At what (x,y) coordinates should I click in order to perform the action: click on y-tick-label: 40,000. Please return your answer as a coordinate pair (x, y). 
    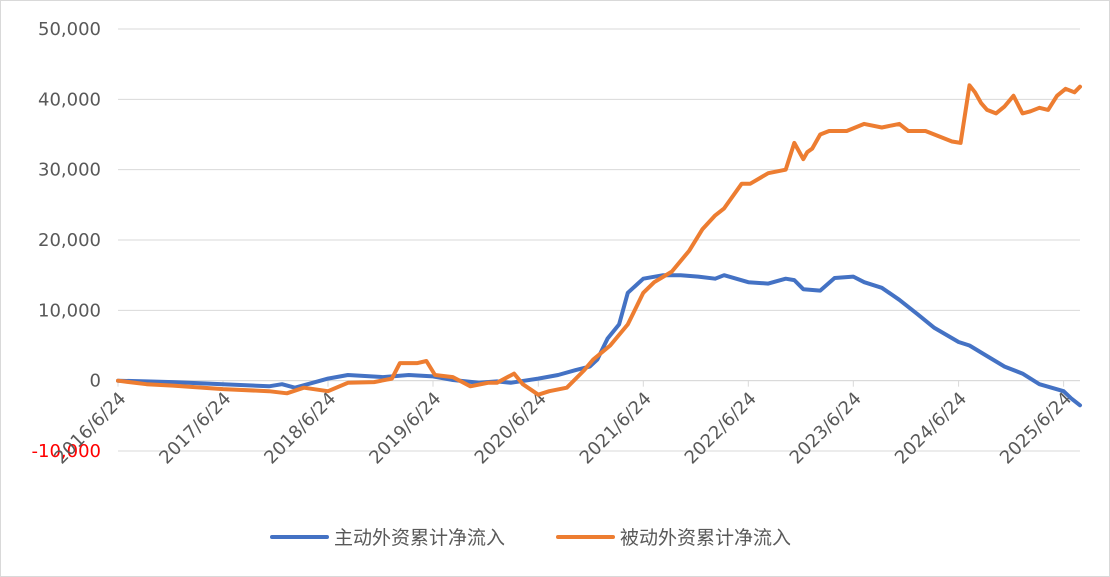
    Looking at the image, I should click on (69, 99).